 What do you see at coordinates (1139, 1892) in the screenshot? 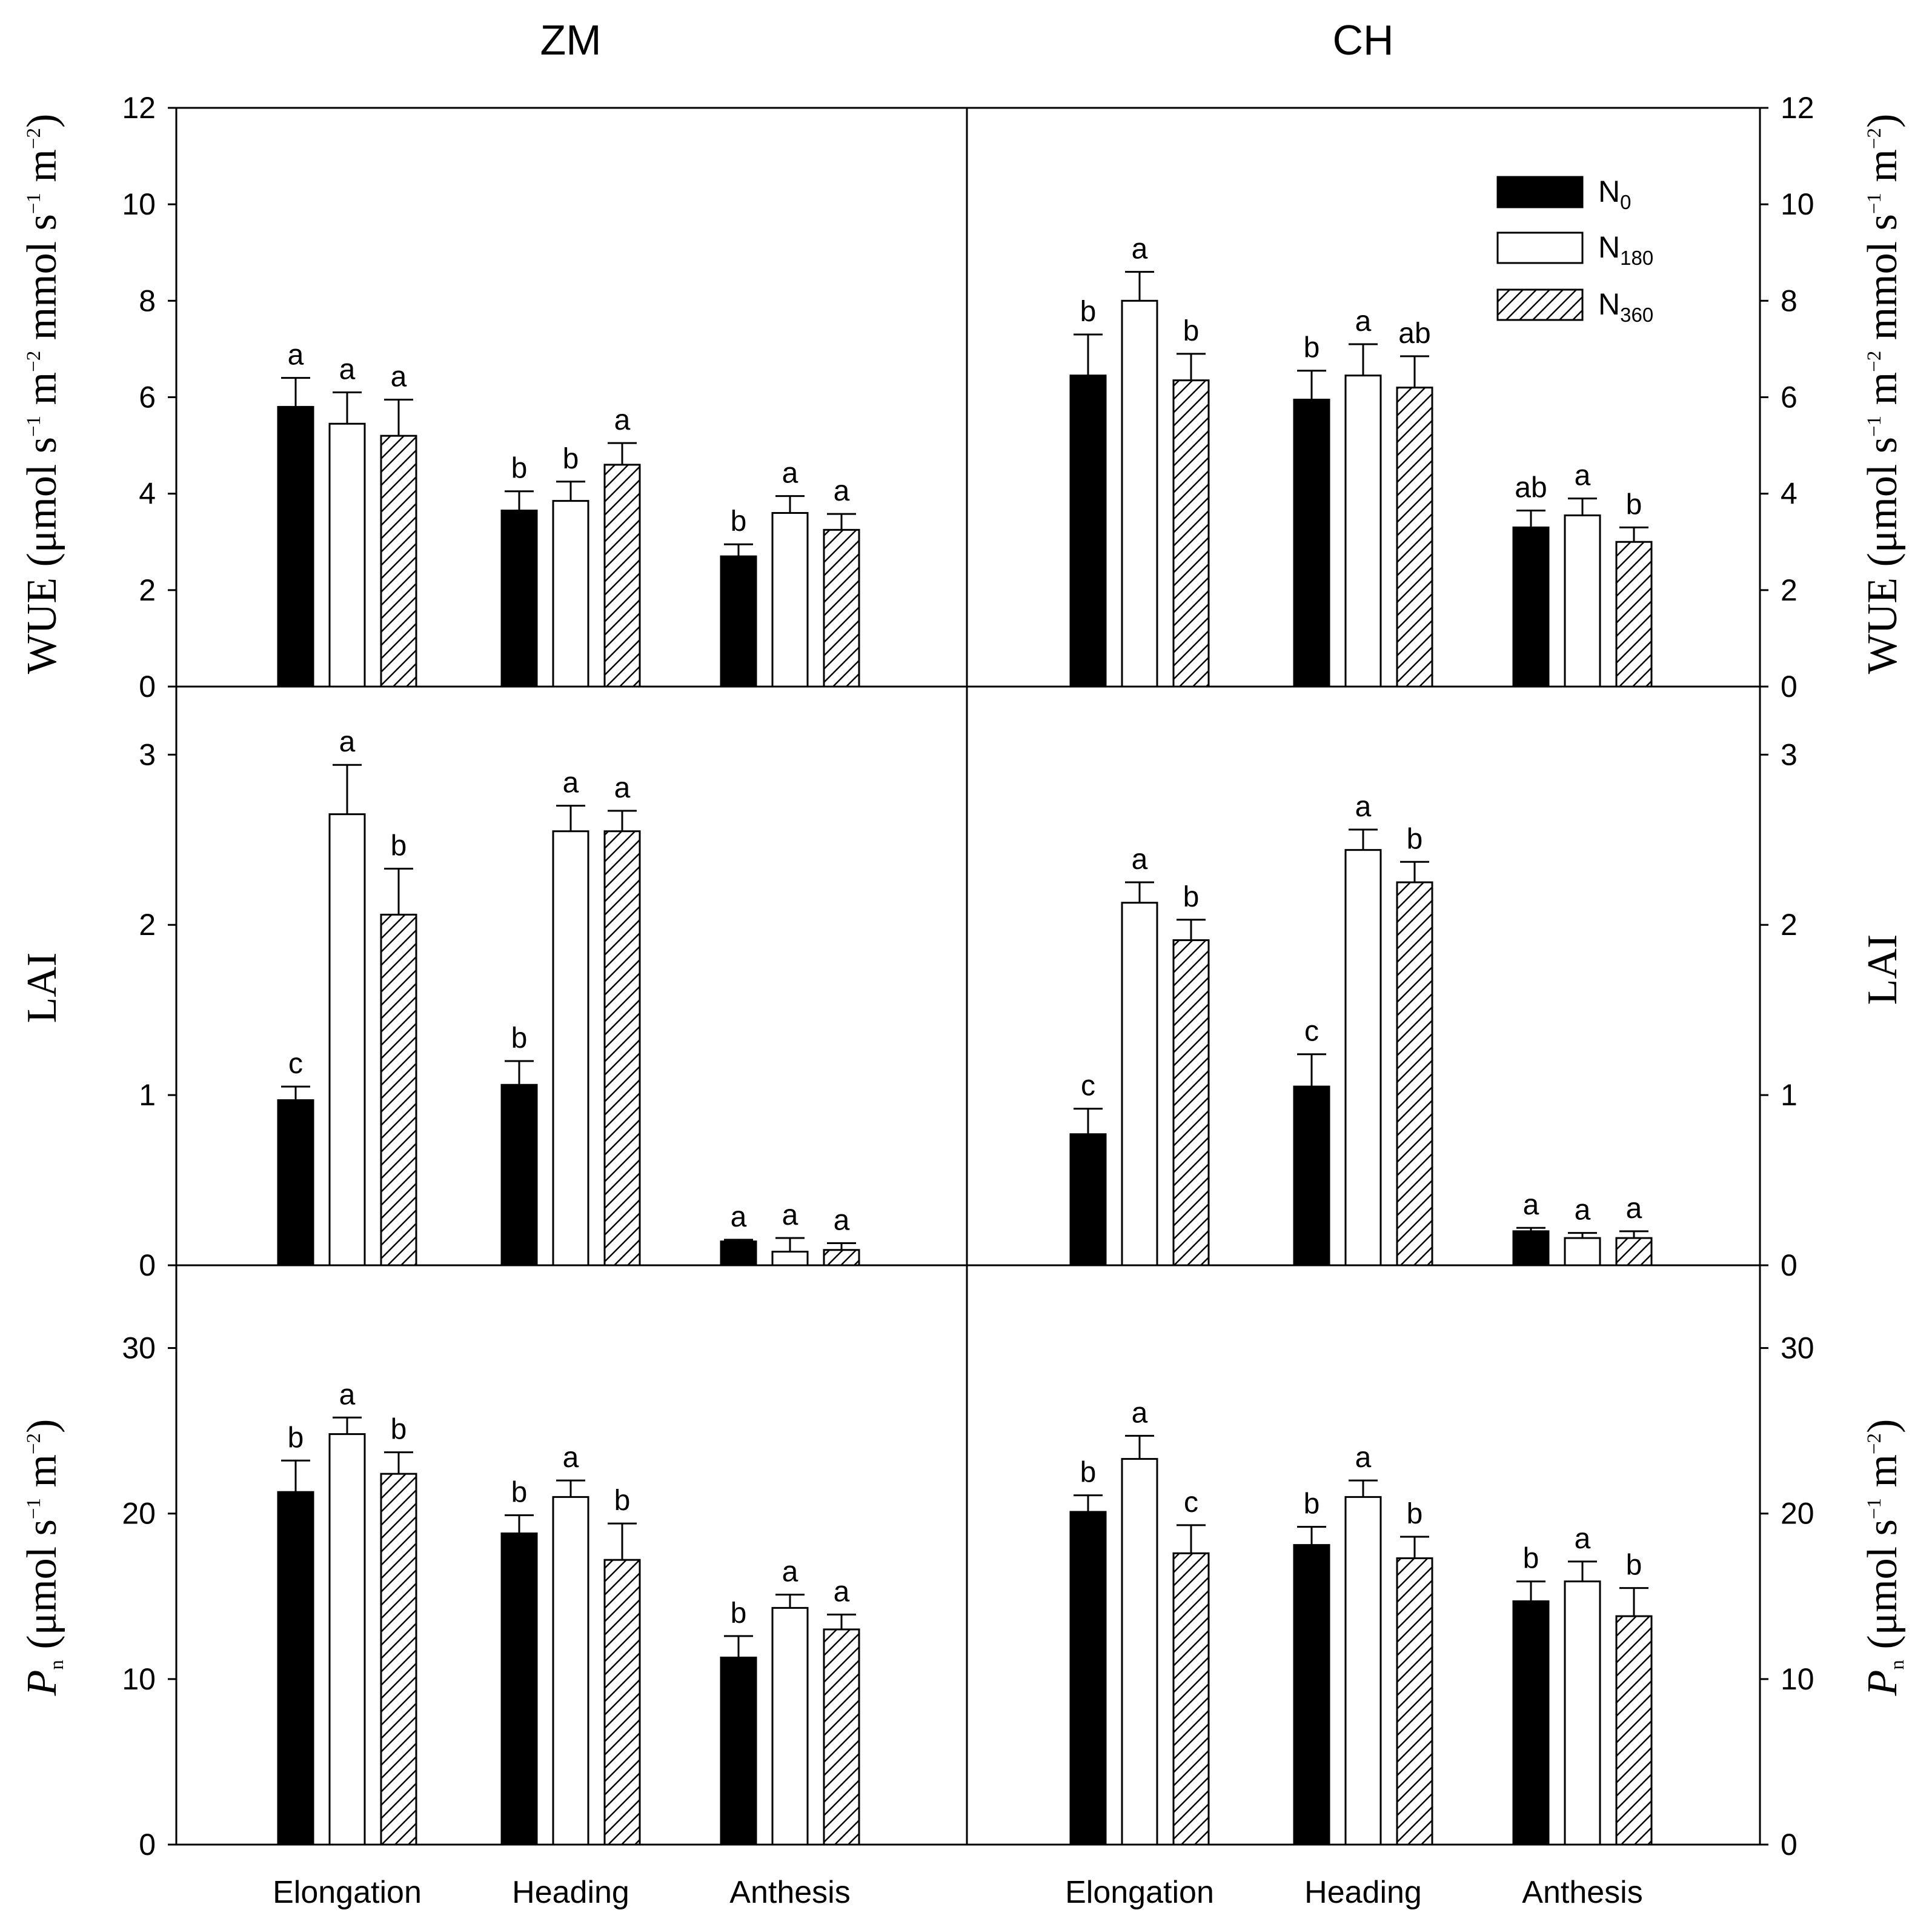
I see `category-label-ch-elongation: Elongation` at bounding box center [1139, 1892].